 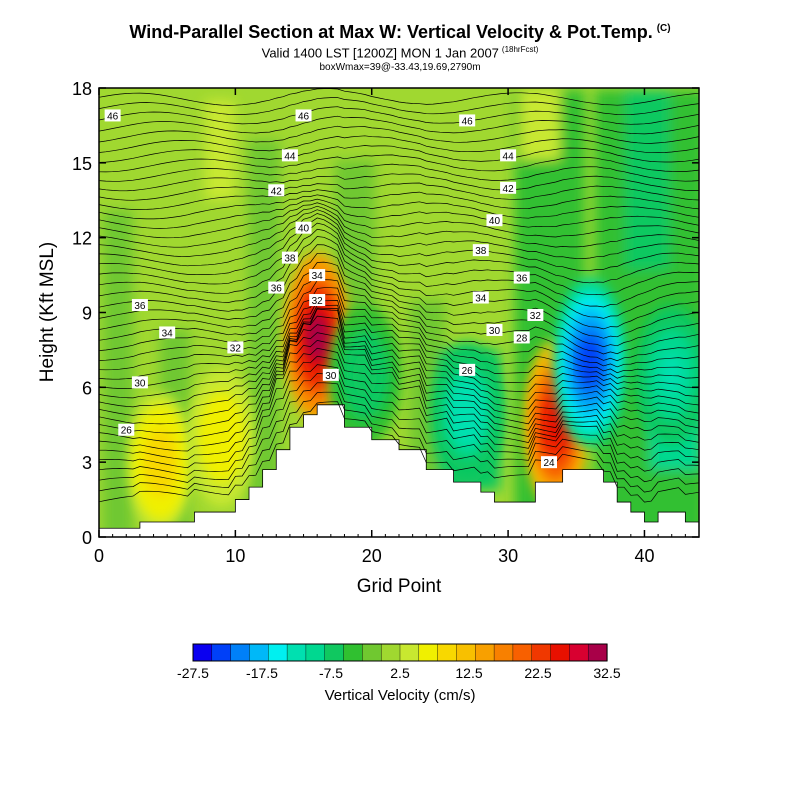 I want to click on x-tick-label: 0, so click(x=99, y=556).